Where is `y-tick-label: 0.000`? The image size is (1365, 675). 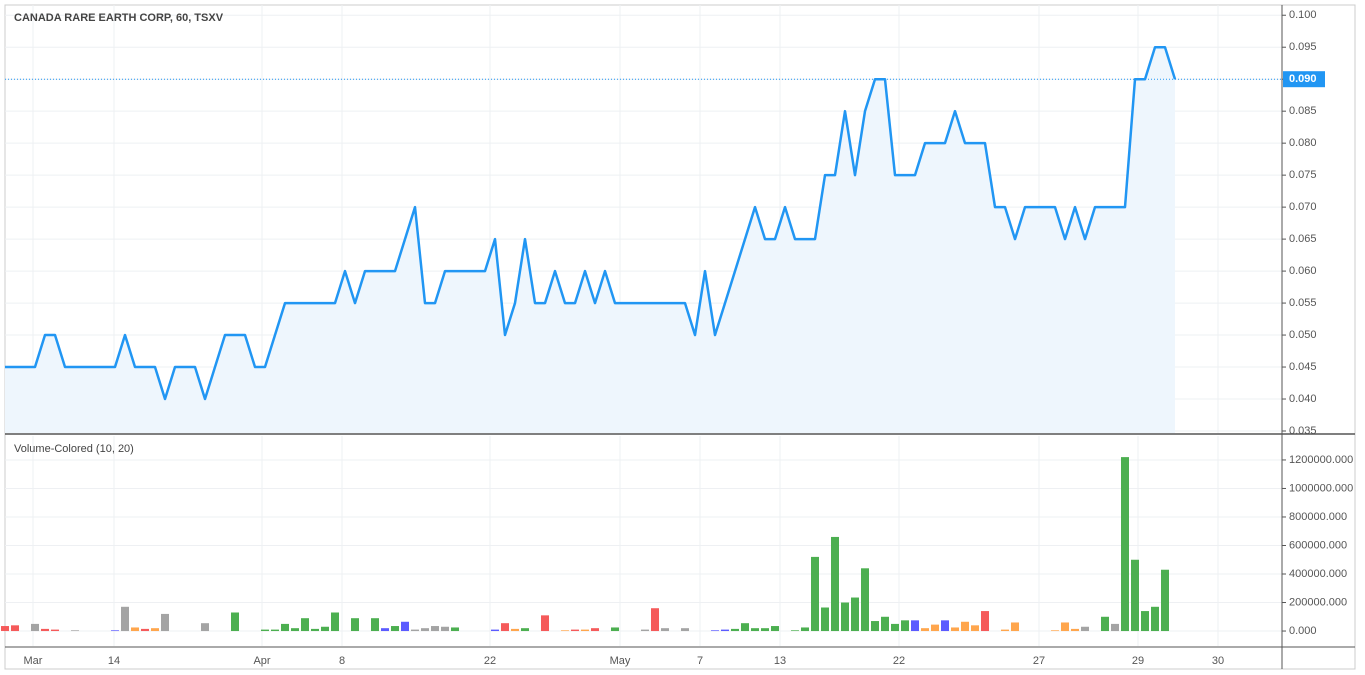 y-tick-label: 0.000 is located at coordinates (1303, 631).